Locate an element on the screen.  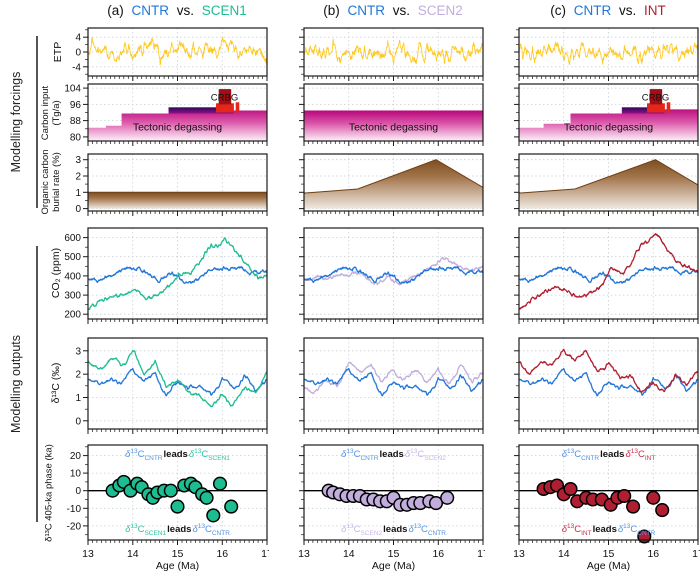
panel-c-phase: 13 14 15 16 17 is located at coordinates (596, 503).